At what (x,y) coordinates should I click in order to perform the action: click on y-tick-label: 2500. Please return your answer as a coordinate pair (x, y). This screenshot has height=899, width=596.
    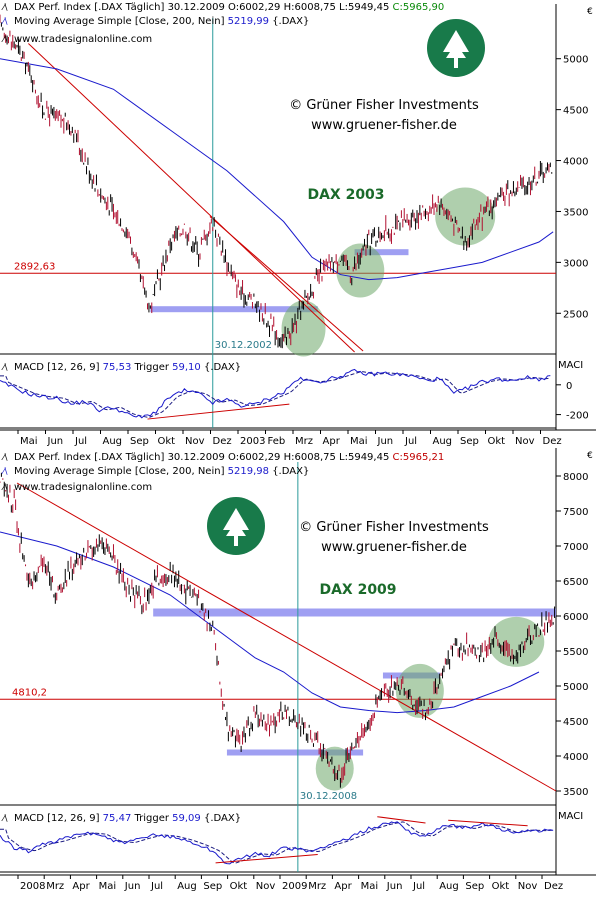
    Looking at the image, I should click on (575, 314).